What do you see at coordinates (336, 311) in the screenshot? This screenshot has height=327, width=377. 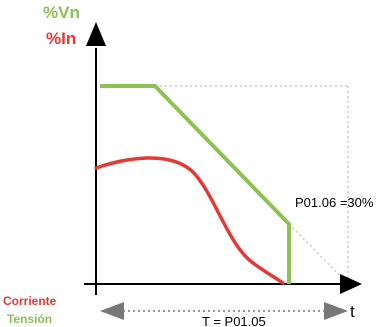 I see `time-span-right-arrowhead` at bounding box center [336, 311].